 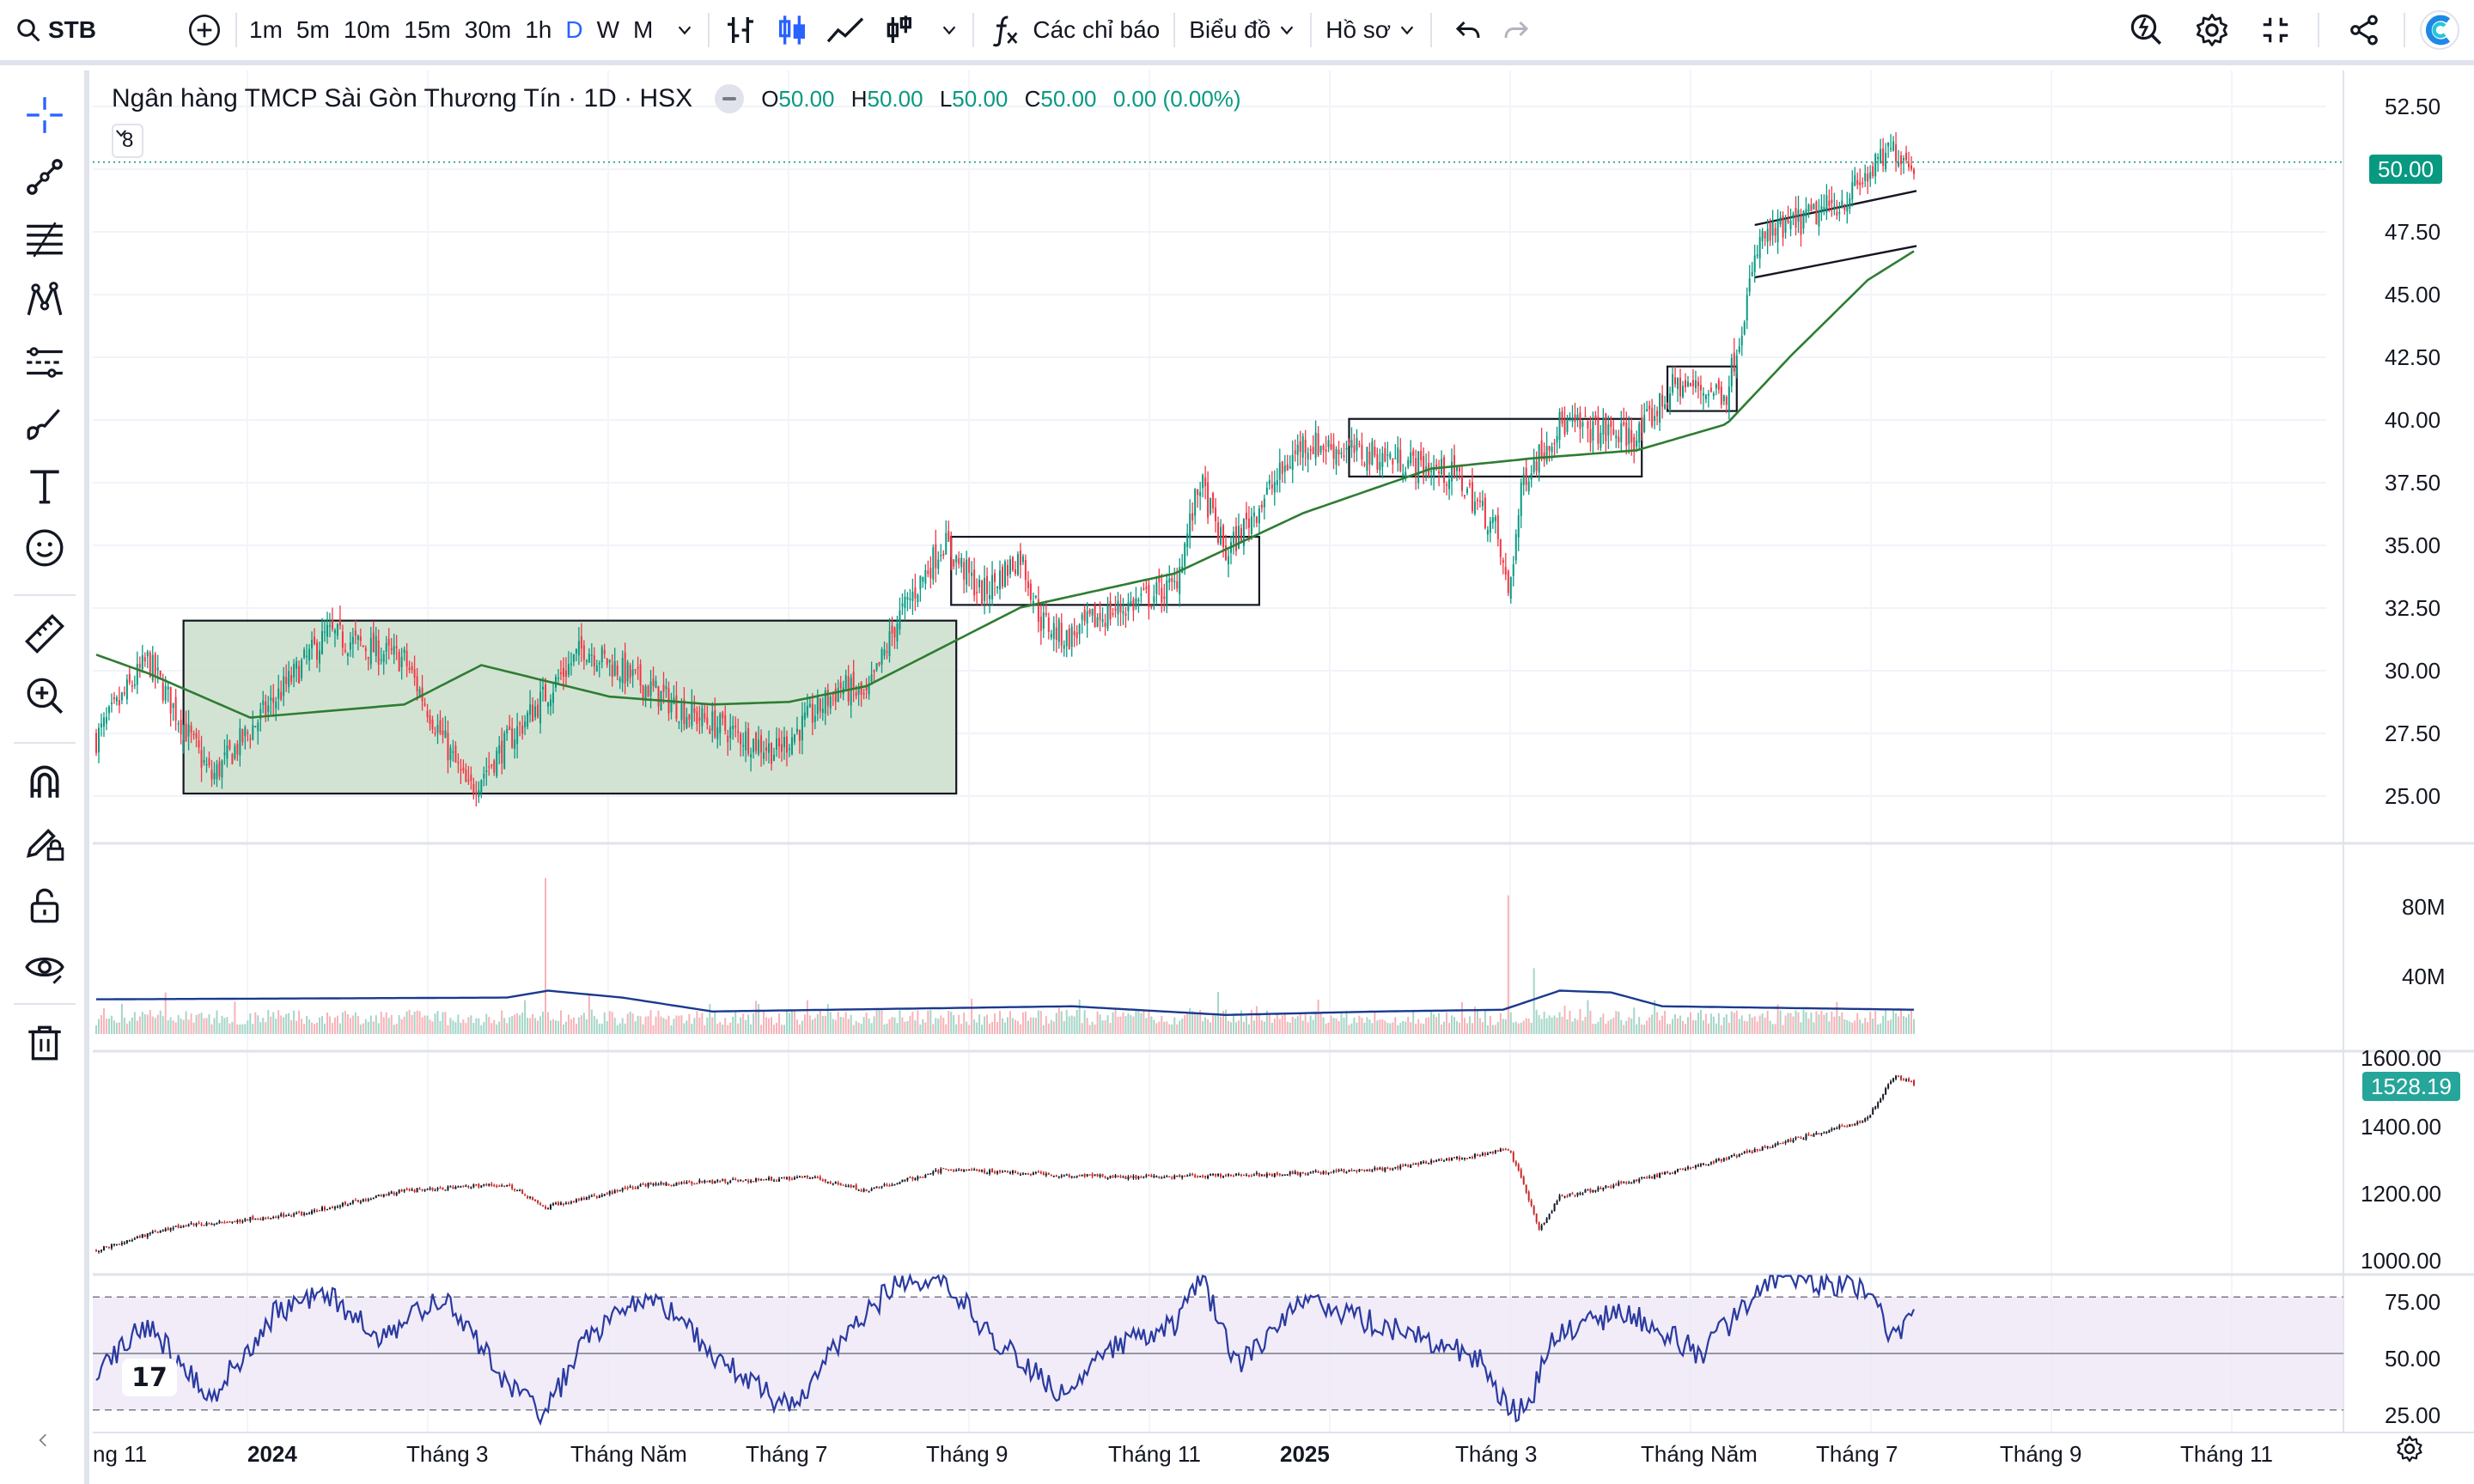 What do you see at coordinates (2412, 1452) in the screenshot?
I see `time-axis-settings` at bounding box center [2412, 1452].